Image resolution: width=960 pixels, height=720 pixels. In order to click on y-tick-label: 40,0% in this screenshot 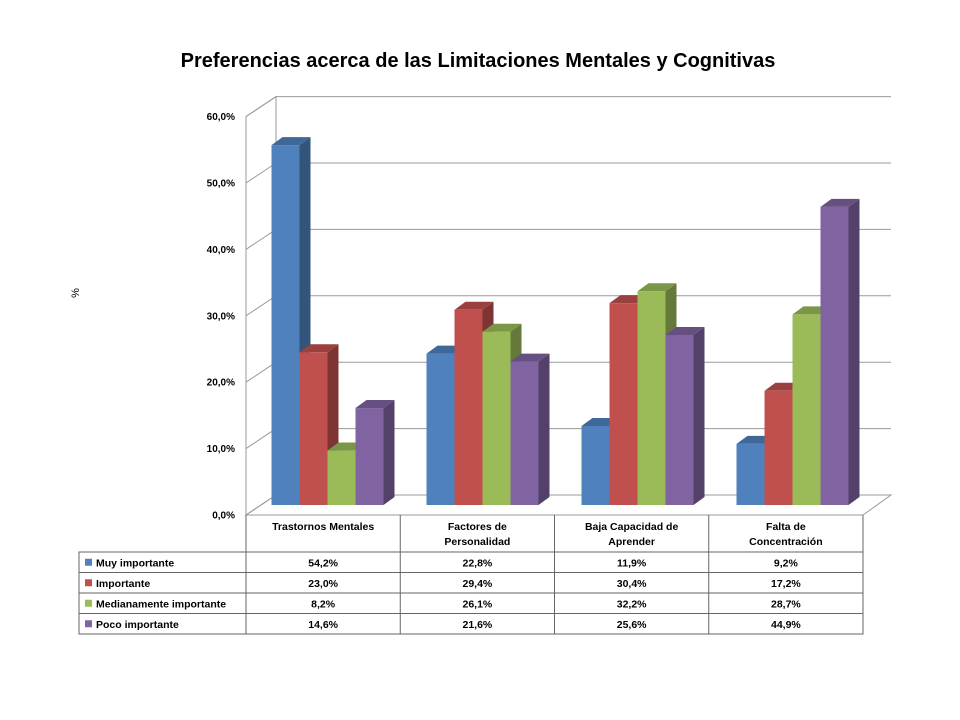, I will do `click(221, 250)`.